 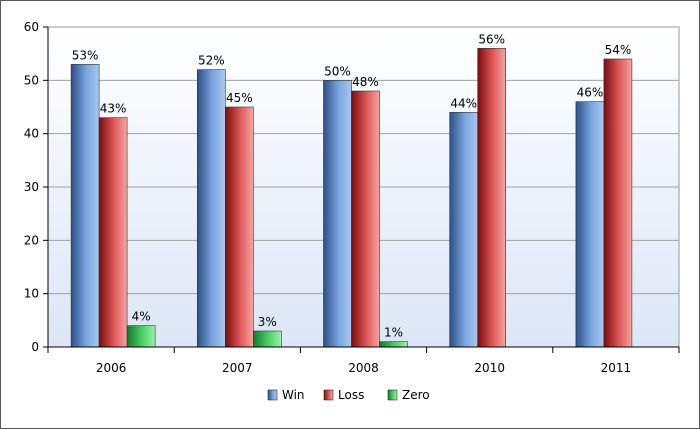 What do you see at coordinates (365, 219) in the screenshot?
I see `bar-loss-2008` at bounding box center [365, 219].